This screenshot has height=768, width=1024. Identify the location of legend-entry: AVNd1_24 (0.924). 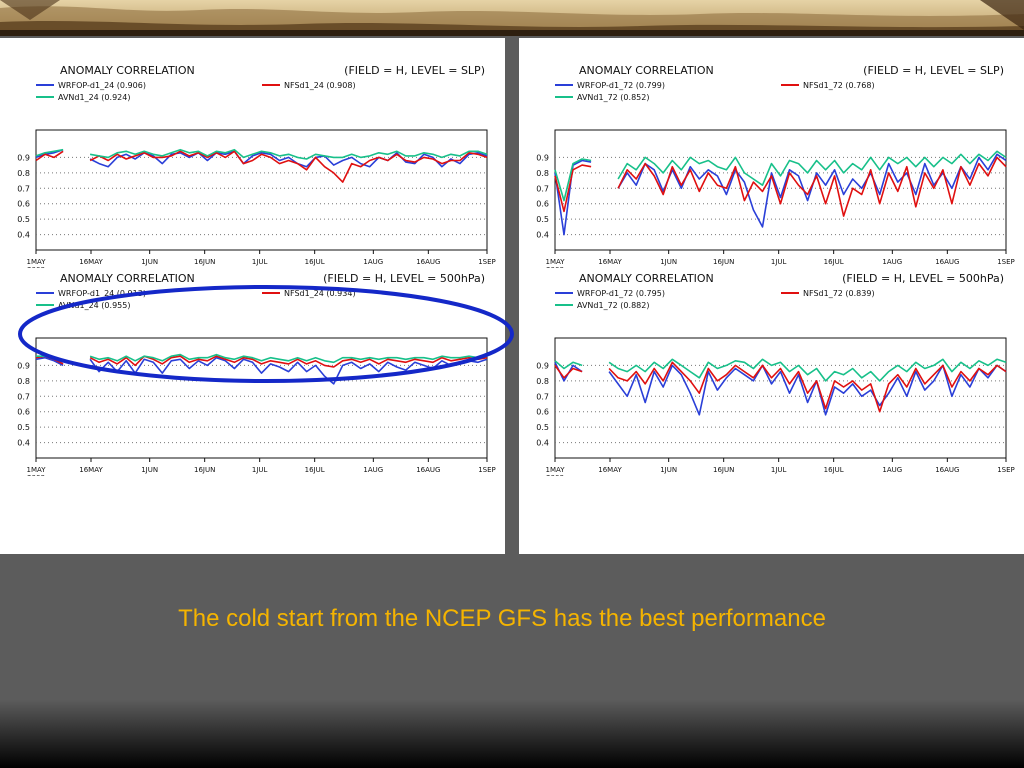
(94, 97).